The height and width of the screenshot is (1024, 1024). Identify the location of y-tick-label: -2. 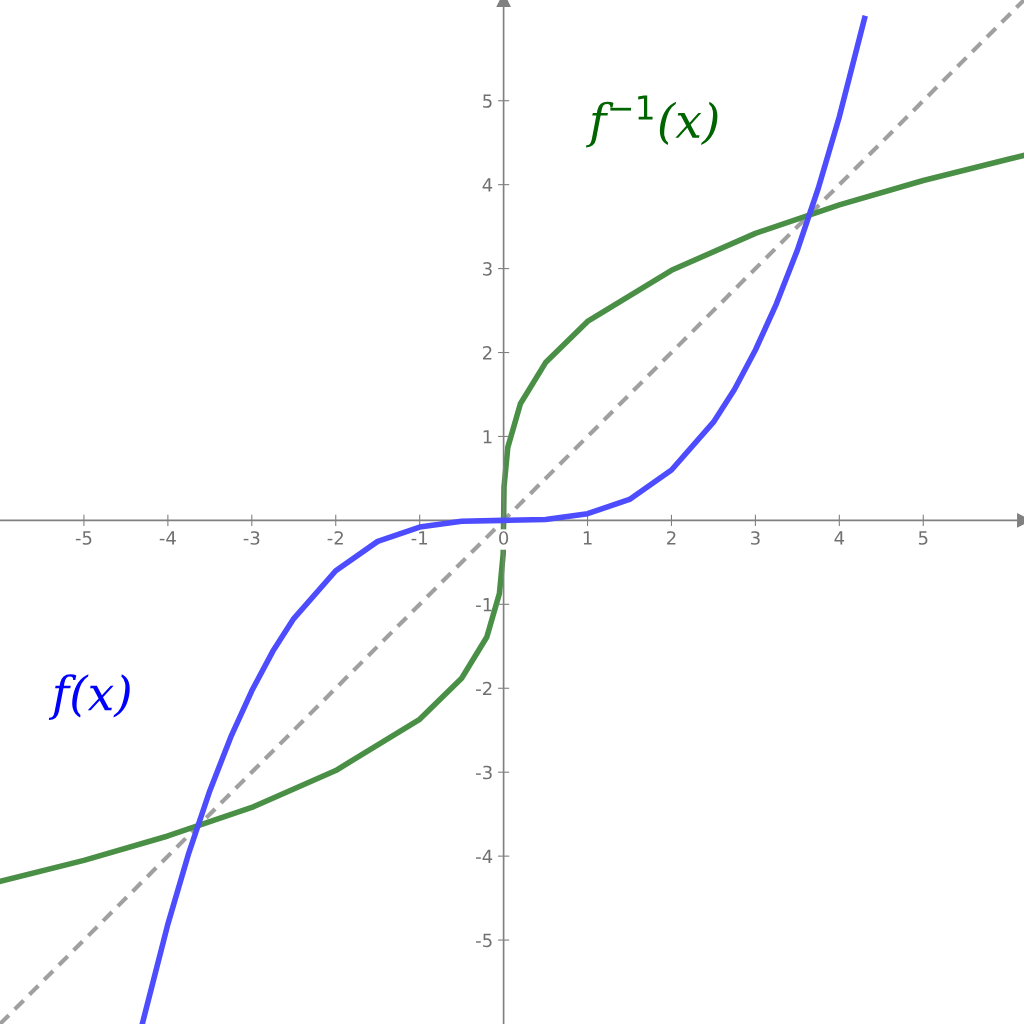
(484, 688).